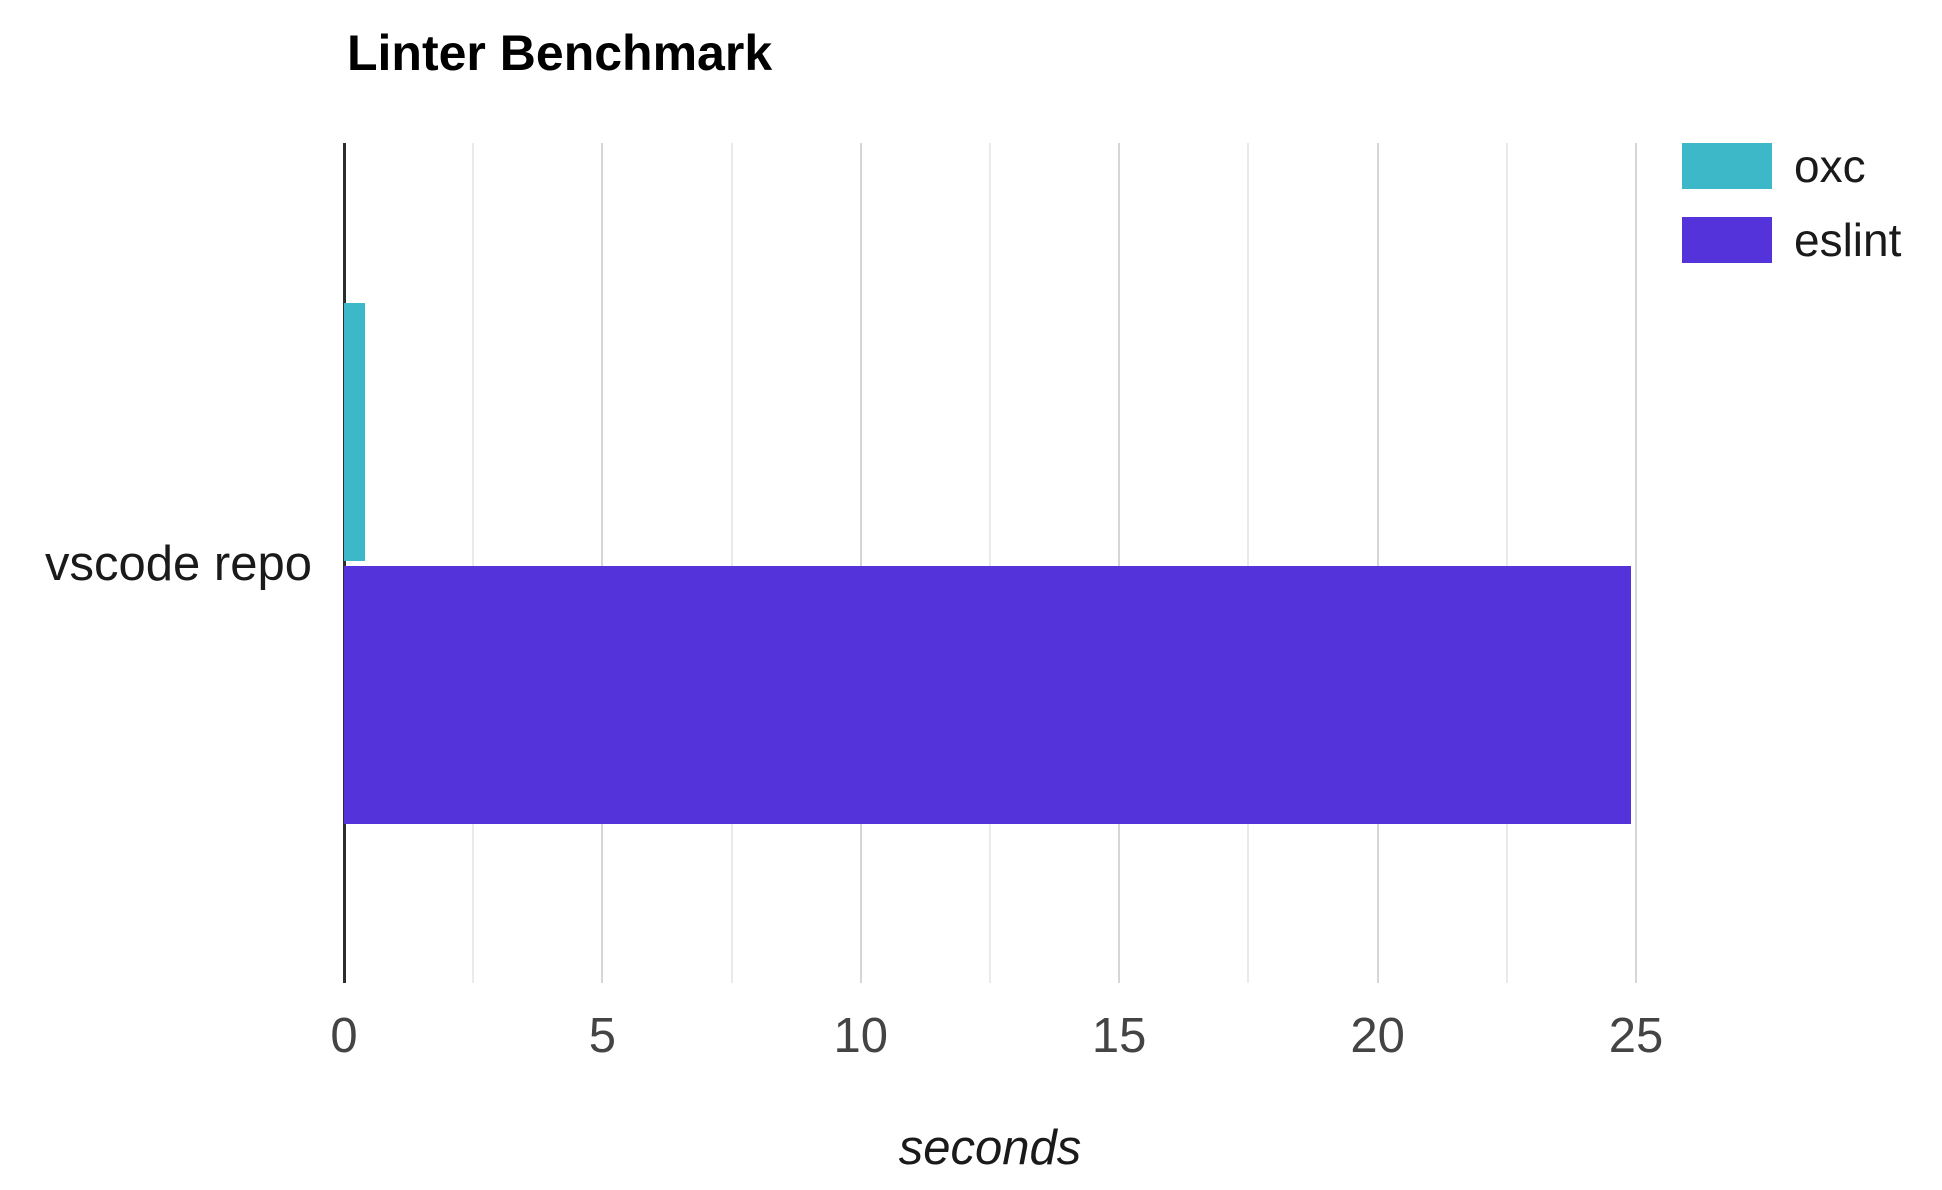 Image resolution: width=1942 pixels, height=1190 pixels. Describe the element at coordinates (560, 53) in the screenshot. I see `chart-title: Linter Benchmark` at that location.